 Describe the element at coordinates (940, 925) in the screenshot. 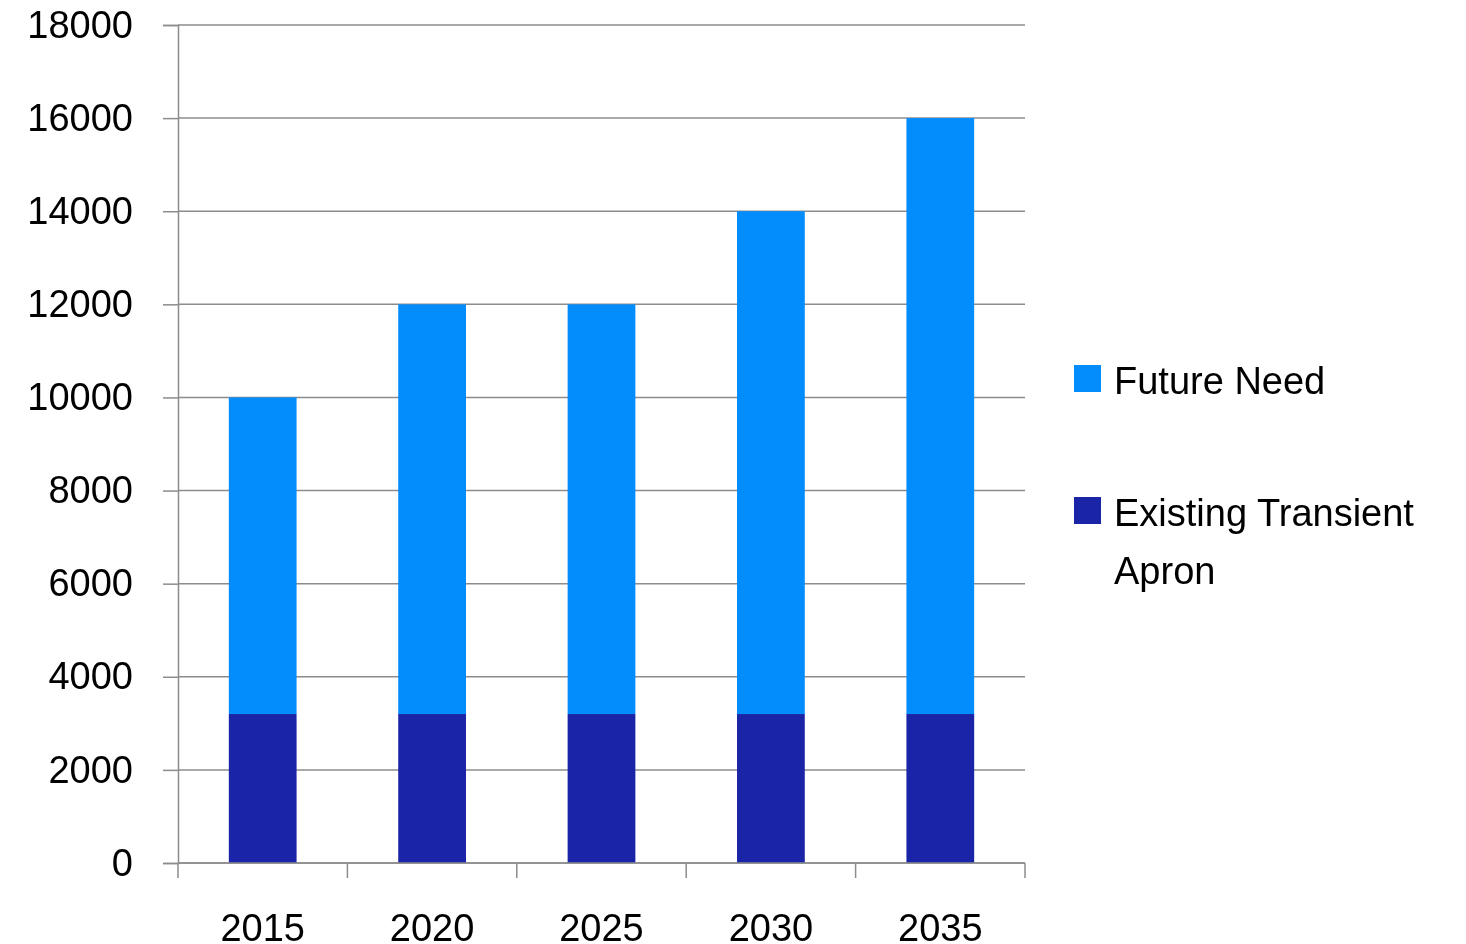

I see `x-tick-label: 2035` at that location.